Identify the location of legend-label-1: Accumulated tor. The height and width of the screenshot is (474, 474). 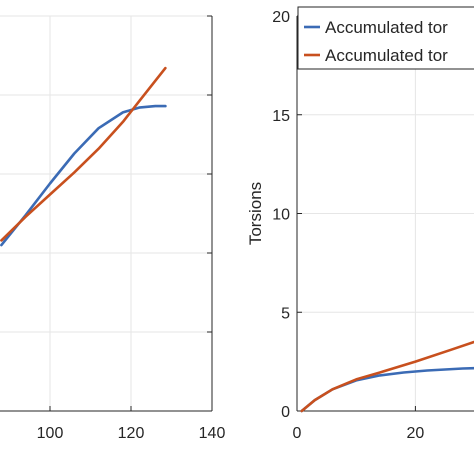
(386, 27).